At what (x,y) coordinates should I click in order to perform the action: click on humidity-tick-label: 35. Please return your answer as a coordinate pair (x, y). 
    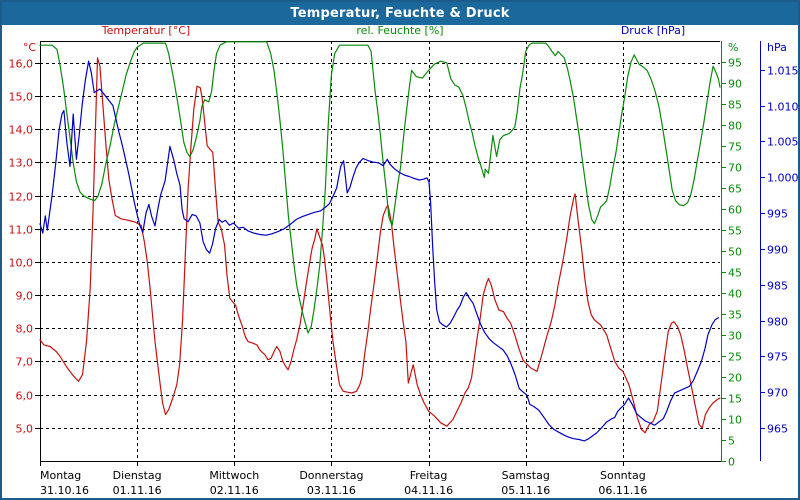
    Looking at the image, I should click on (735, 315).